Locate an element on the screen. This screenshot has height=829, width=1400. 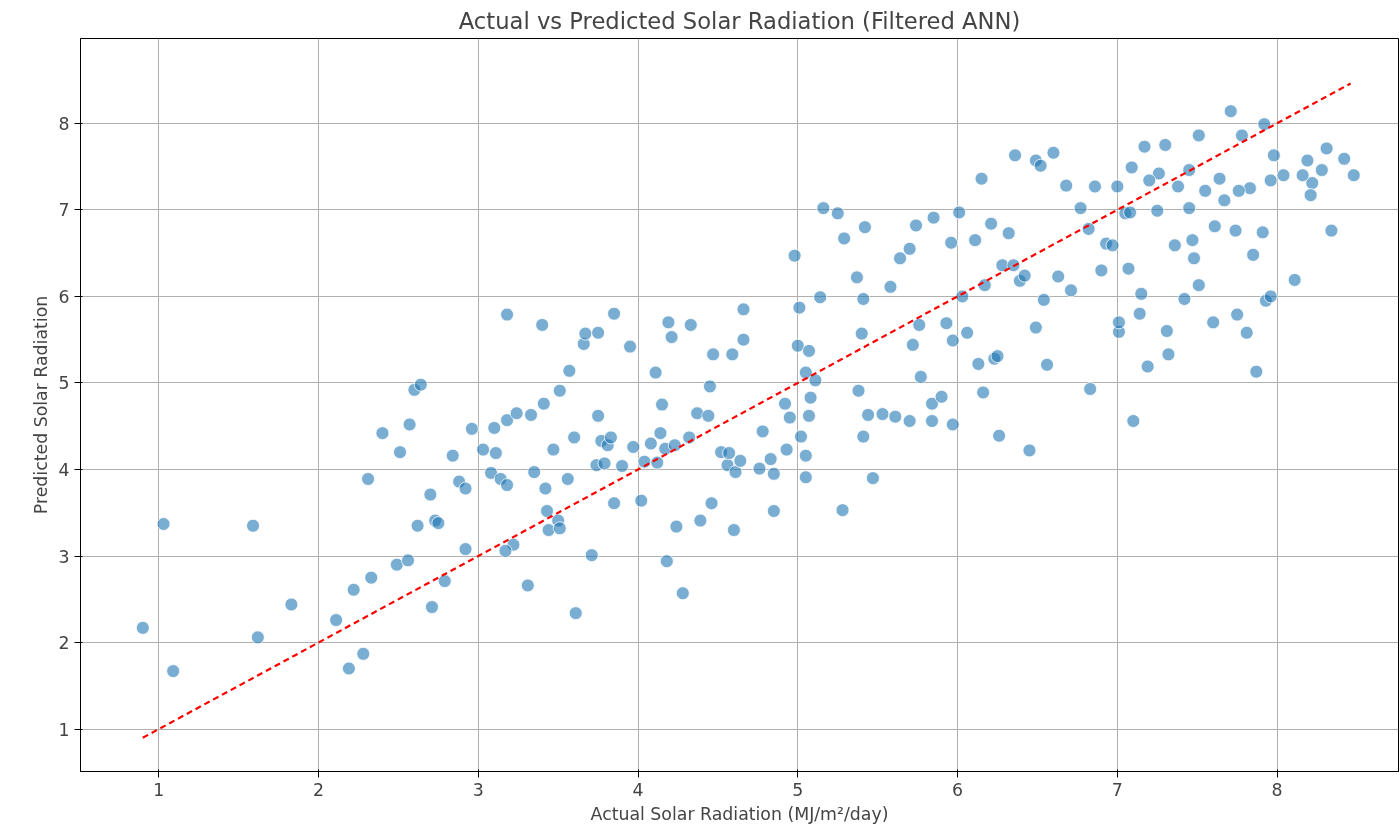
x-tick-label: 3 is located at coordinates (478, 789).